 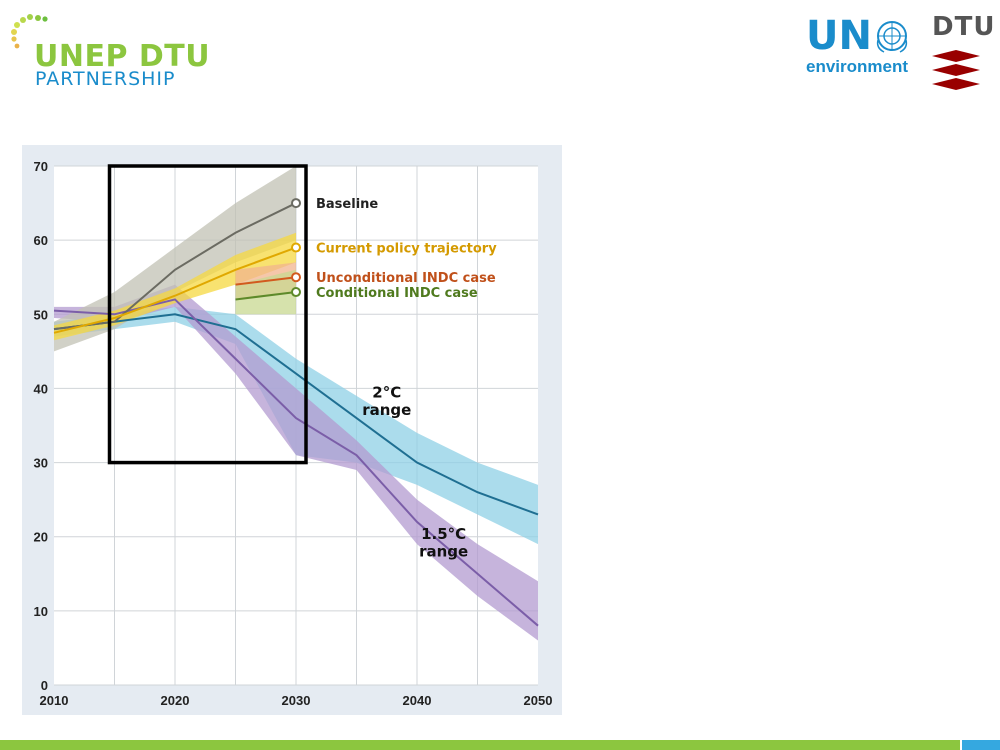 What do you see at coordinates (122, 56) in the screenshot?
I see `brand-title: UNEP DTU` at bounding box center [122, 56].